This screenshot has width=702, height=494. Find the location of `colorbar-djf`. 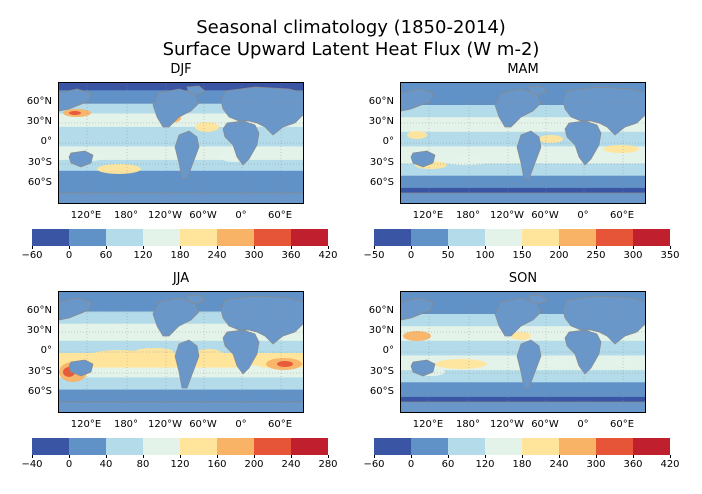

colorbar-djf is located at coordinates (180, 237).